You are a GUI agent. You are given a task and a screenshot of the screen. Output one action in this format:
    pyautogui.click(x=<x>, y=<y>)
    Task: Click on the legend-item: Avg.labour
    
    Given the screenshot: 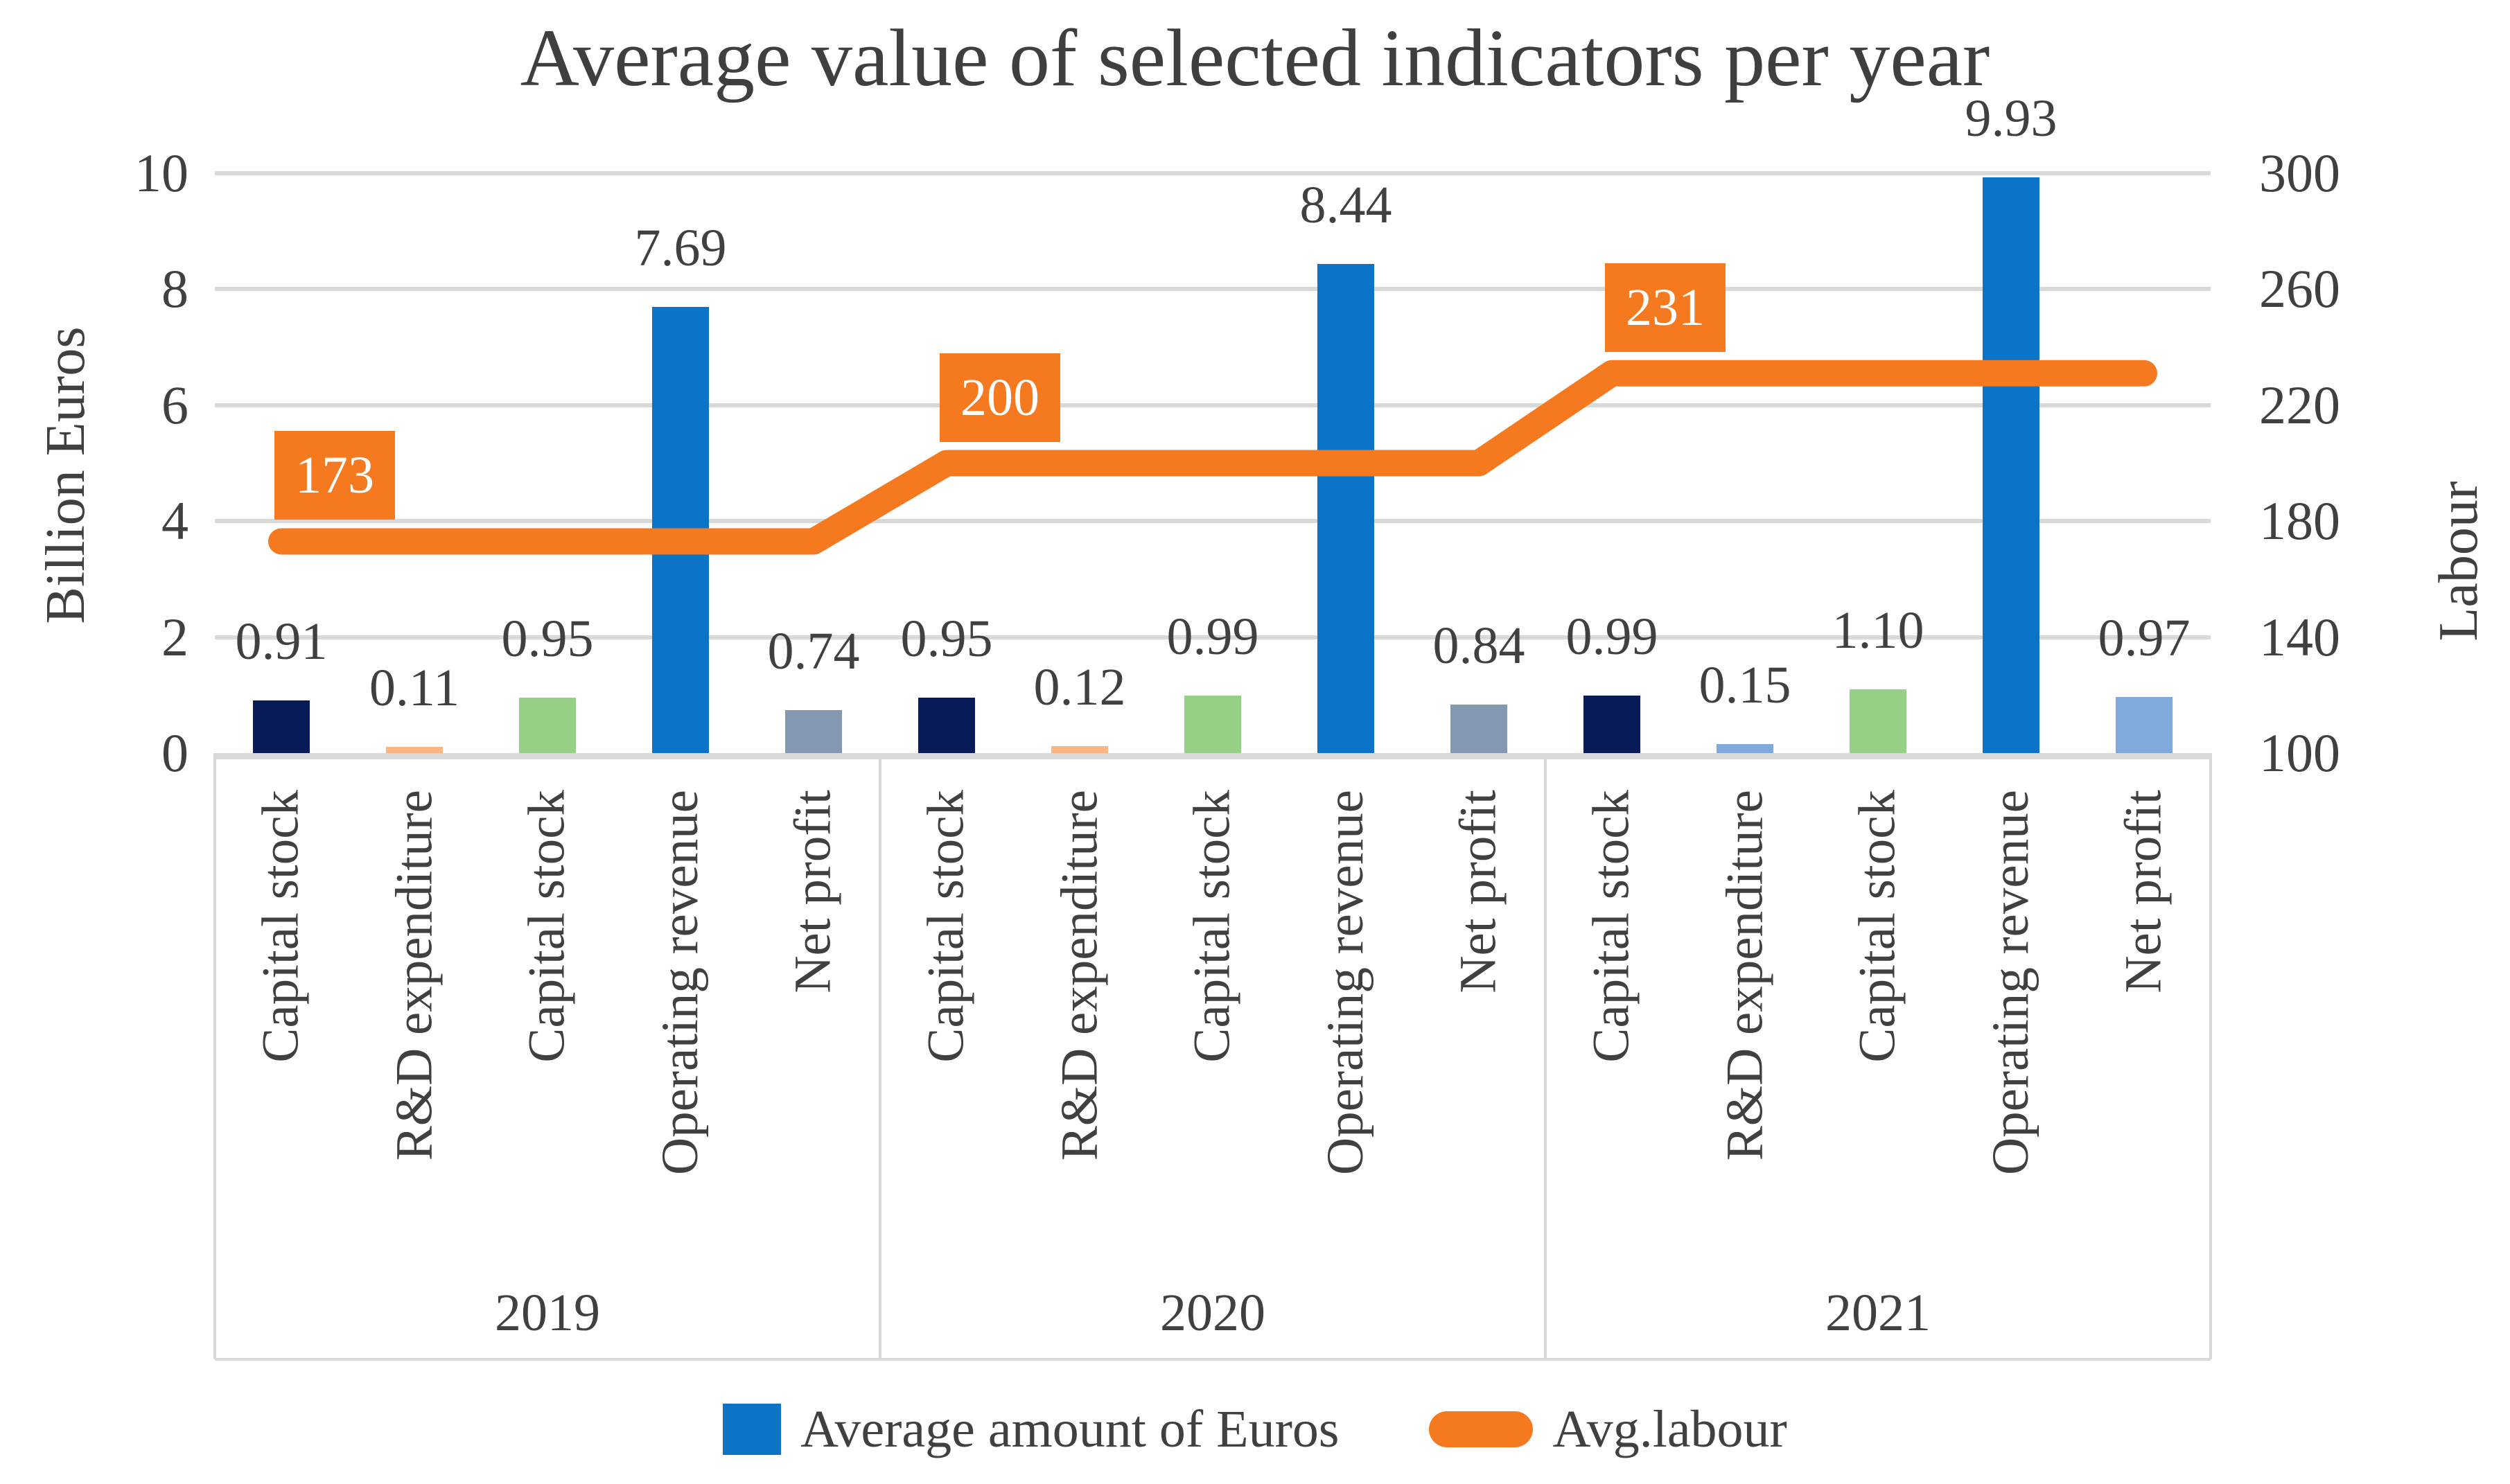 What is the action you would take?
    pyautogui.click(x=1608, y=1429)
    